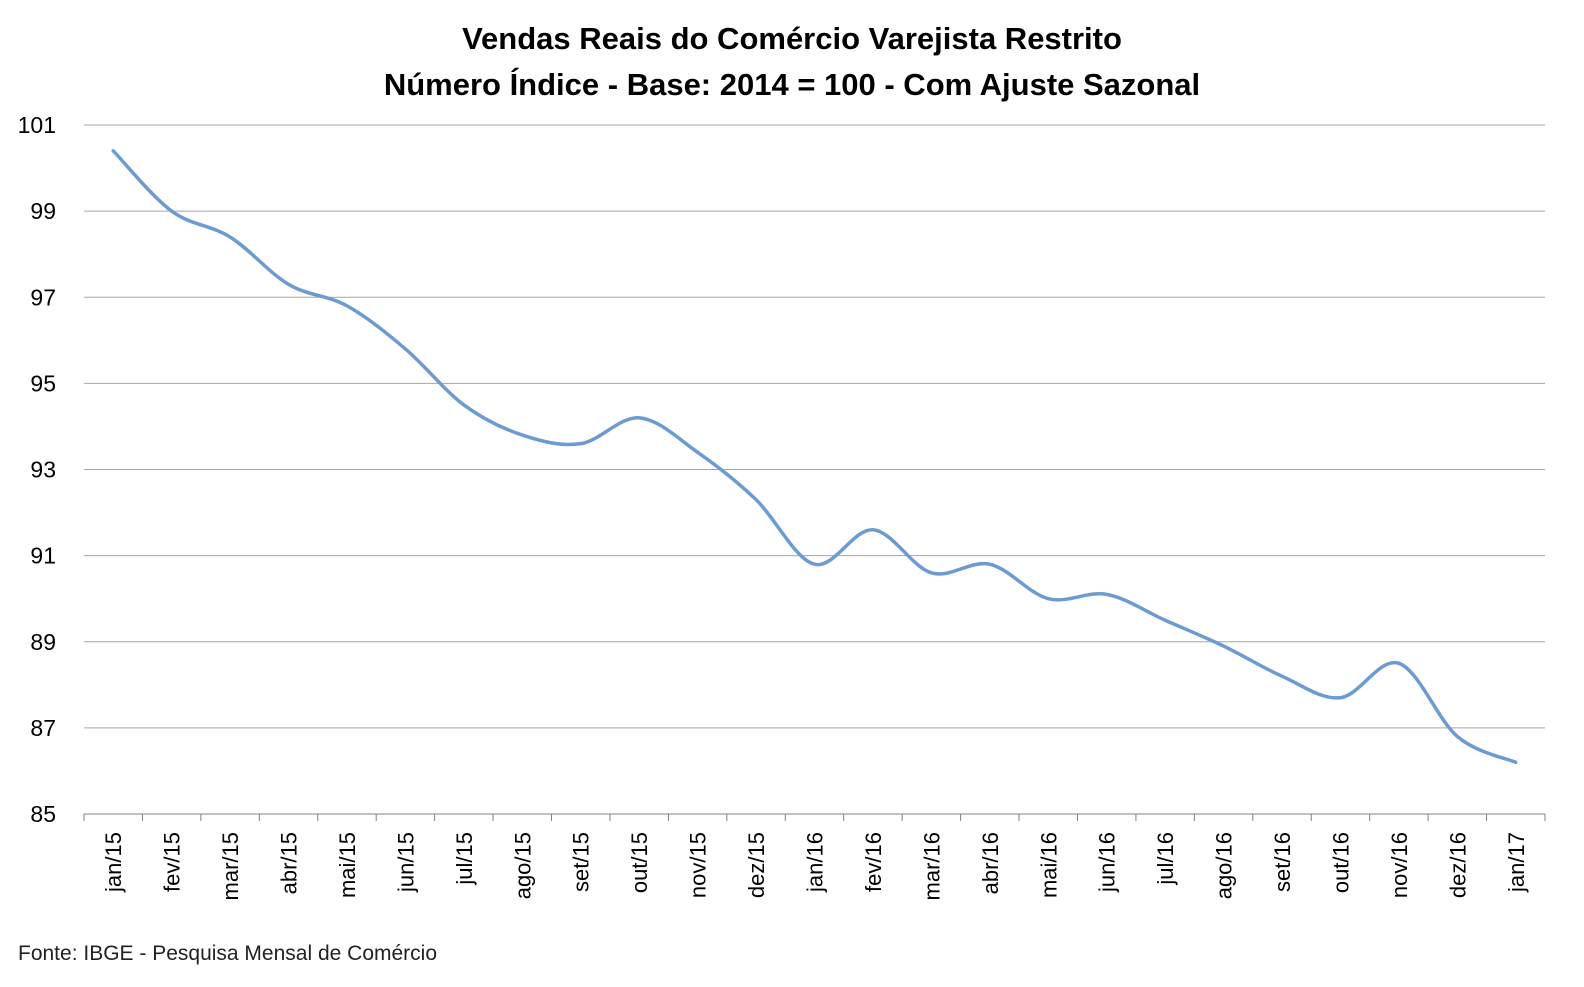 This screenshot has height=987, width=1584. I want to click on x-tick-label: jul/16, so click(1165, 859).